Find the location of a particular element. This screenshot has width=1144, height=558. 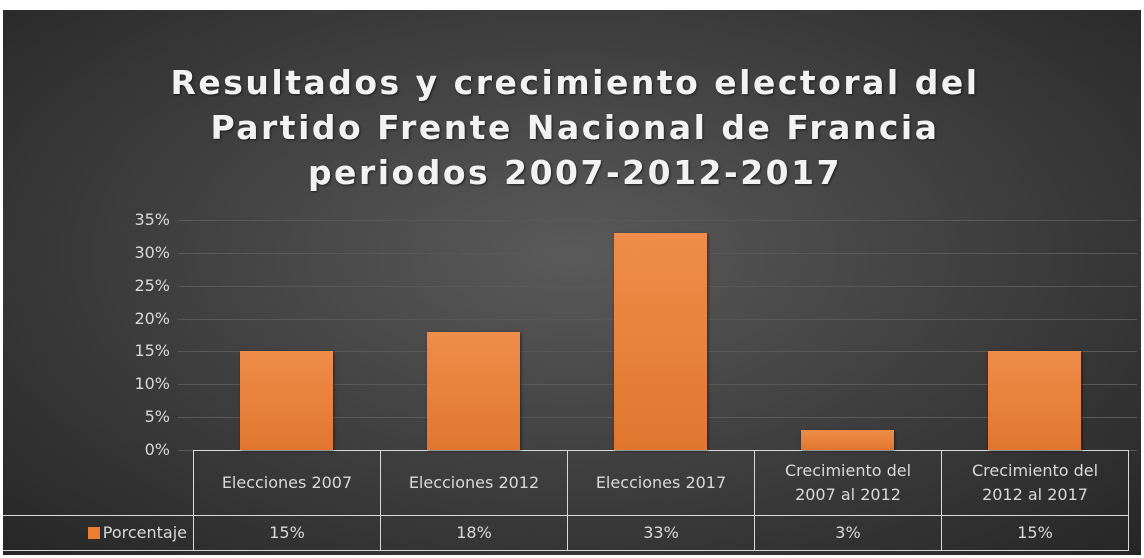

x-tick-label: Crecimiento del 2012 al 2017 is located at coordinates (1035, 483).